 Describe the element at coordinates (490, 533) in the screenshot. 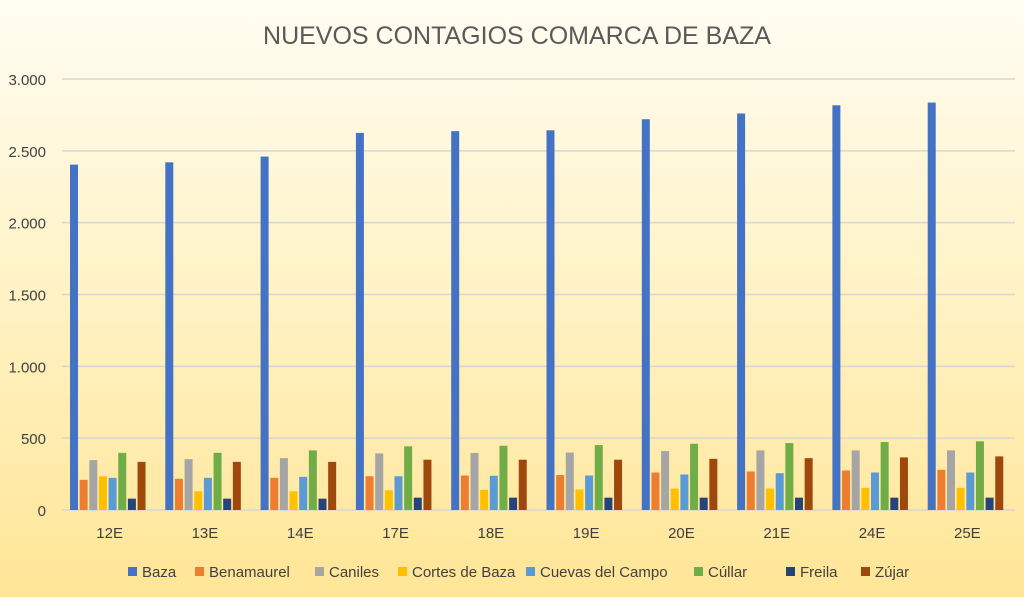

I see `x-tick-label: 18E` at that location.